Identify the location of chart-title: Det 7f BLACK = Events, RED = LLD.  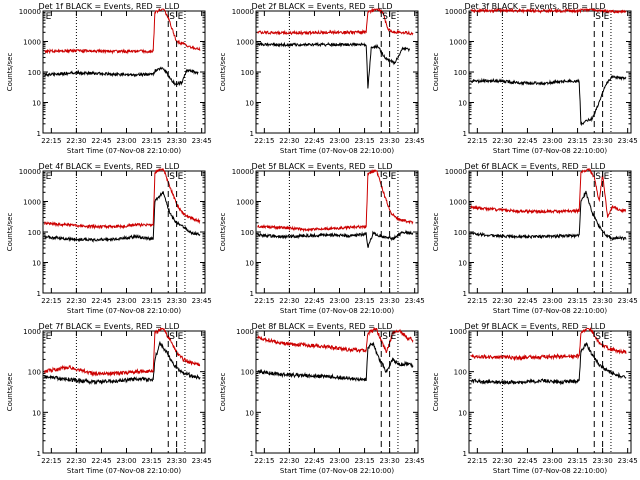
(108, 326).